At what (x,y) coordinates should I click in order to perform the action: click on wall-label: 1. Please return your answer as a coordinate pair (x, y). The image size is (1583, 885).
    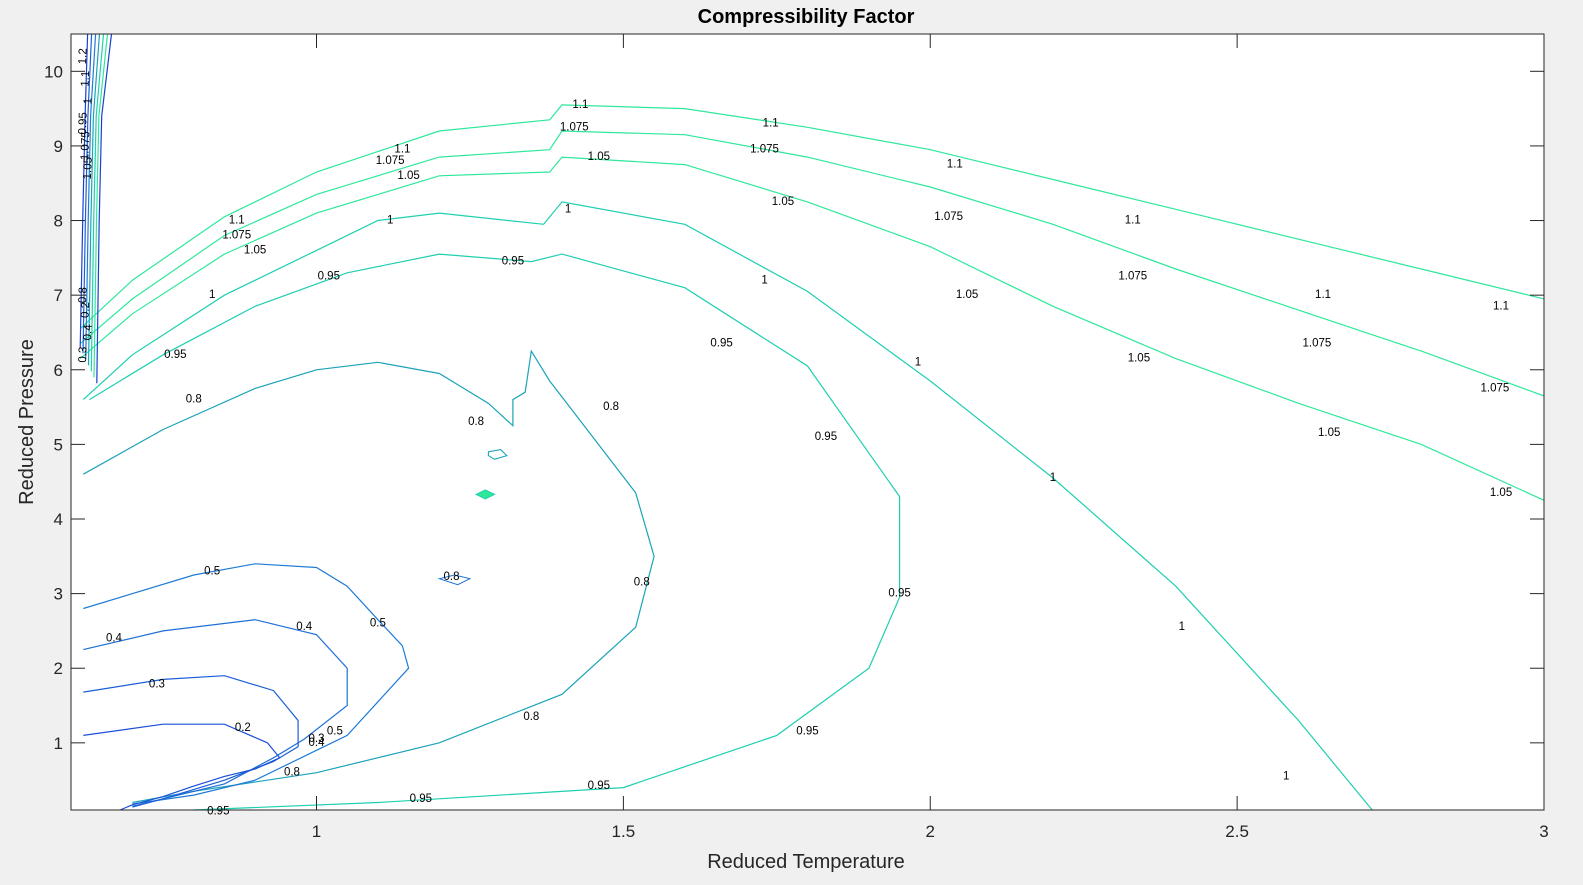
    Looking at the image, I should click on (88, 101).